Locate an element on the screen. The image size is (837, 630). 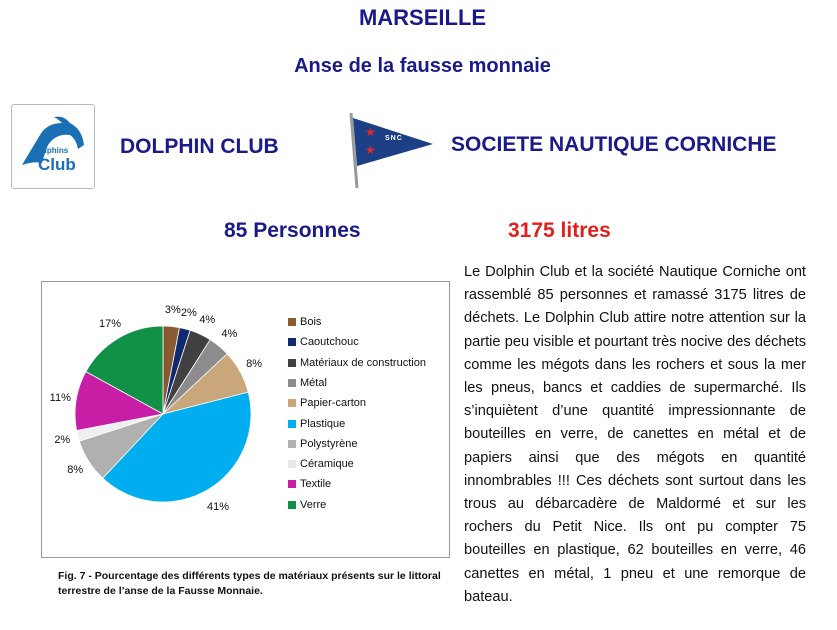
pie-slice-verre is located at coordinates (124, 370).